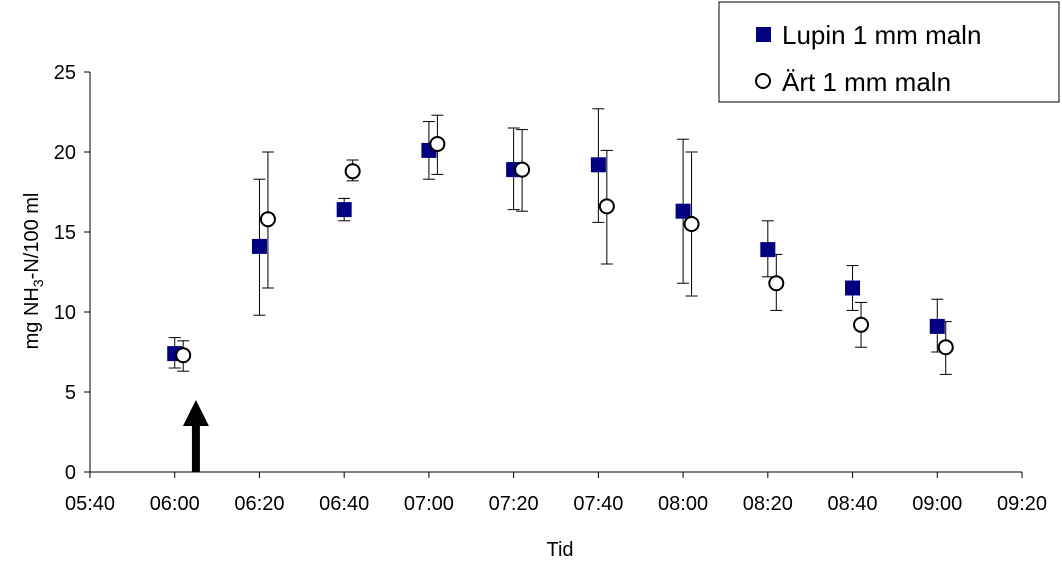 Image resolution: width=1062 pixels, height=565 pixels. What do you see at coordinates (70, 473) in the screenshot?
I see `y-tick-label: 0` at bounding box center [70, 473].